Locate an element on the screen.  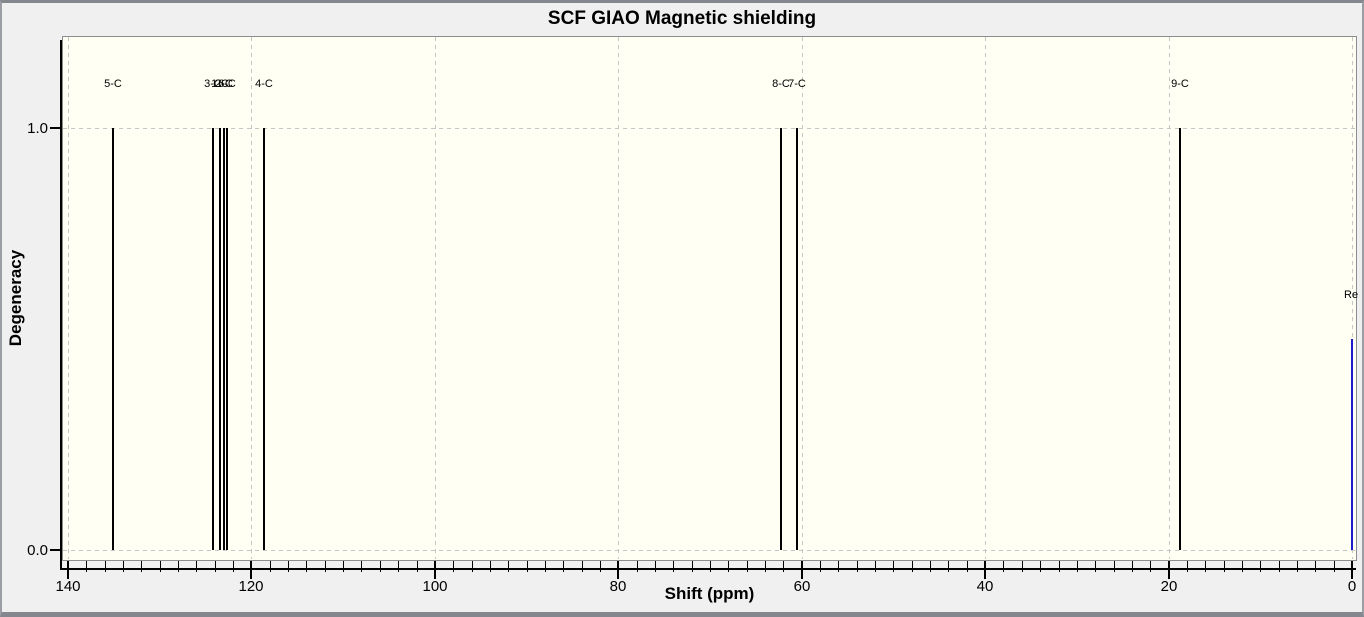
x-tick-label: 120 is located at coordinates (251, 586).